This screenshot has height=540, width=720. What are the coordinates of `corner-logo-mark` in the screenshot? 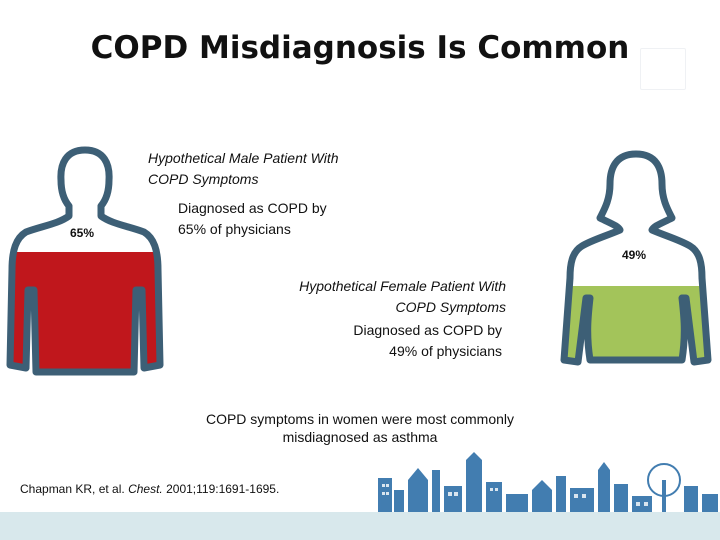 It's located at (663, 69).